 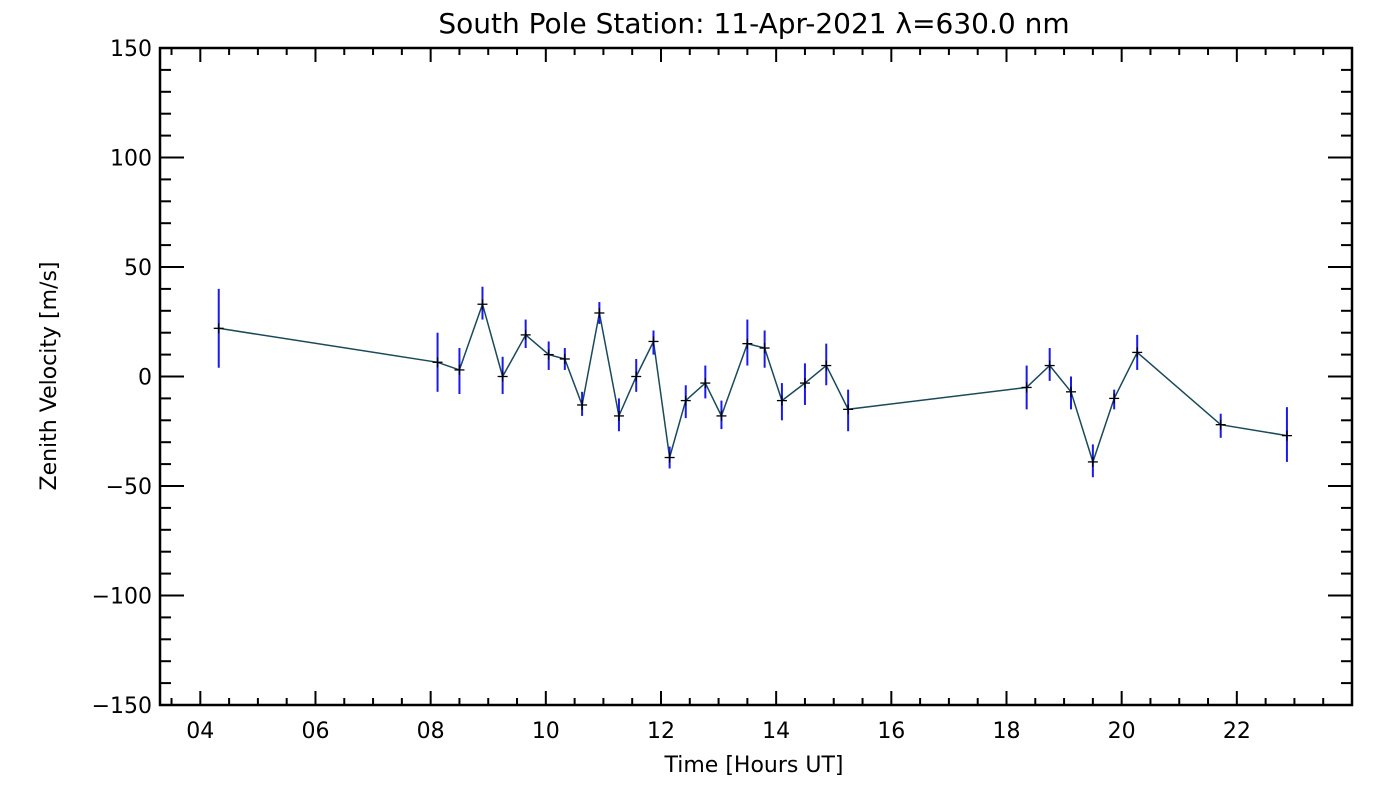 What do you see at coordinates (138, 268) in the screenshot?
I see `y-tick-label: 50` at bounding box center [138, 268].